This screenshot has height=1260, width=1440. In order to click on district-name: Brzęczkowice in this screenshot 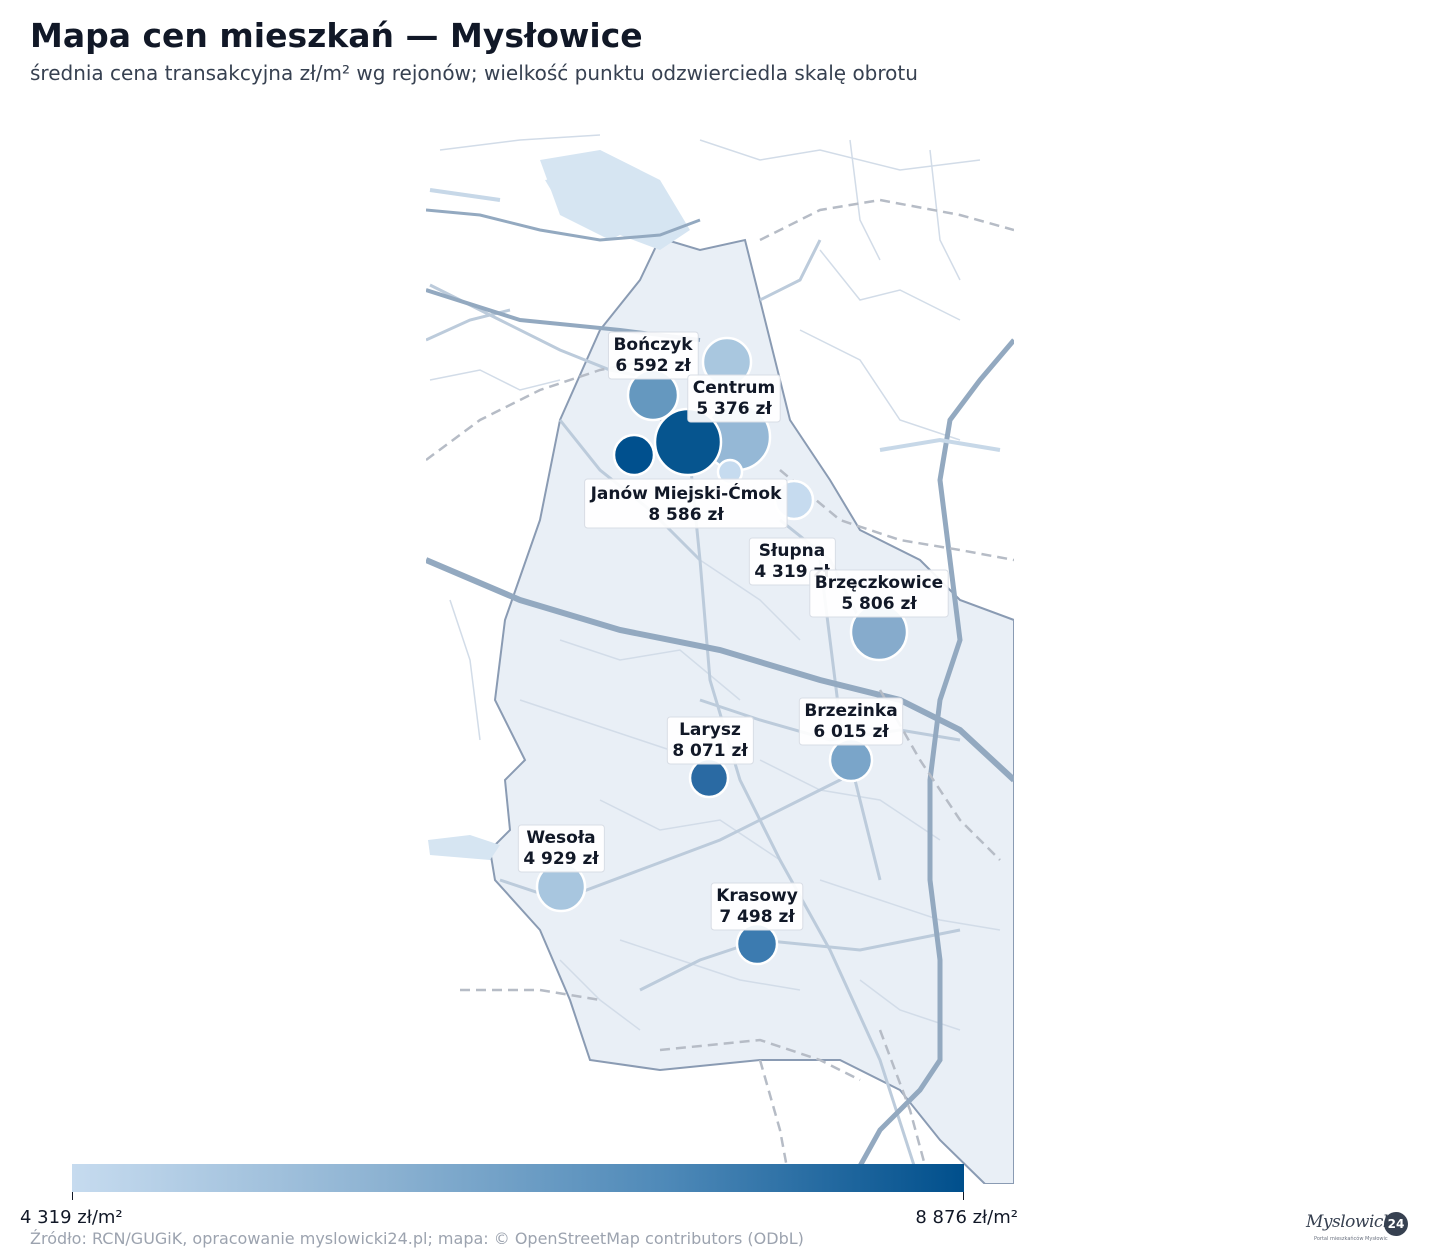, I will do `click(879, 583)`.